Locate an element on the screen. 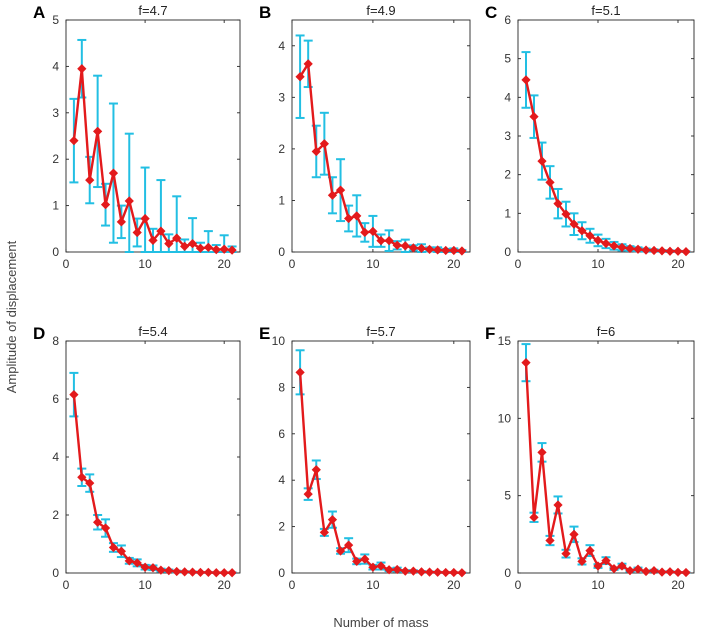 The image size is (706, 634). panel-a-x-tick-label: 10 is located at coordinates (145, 264).